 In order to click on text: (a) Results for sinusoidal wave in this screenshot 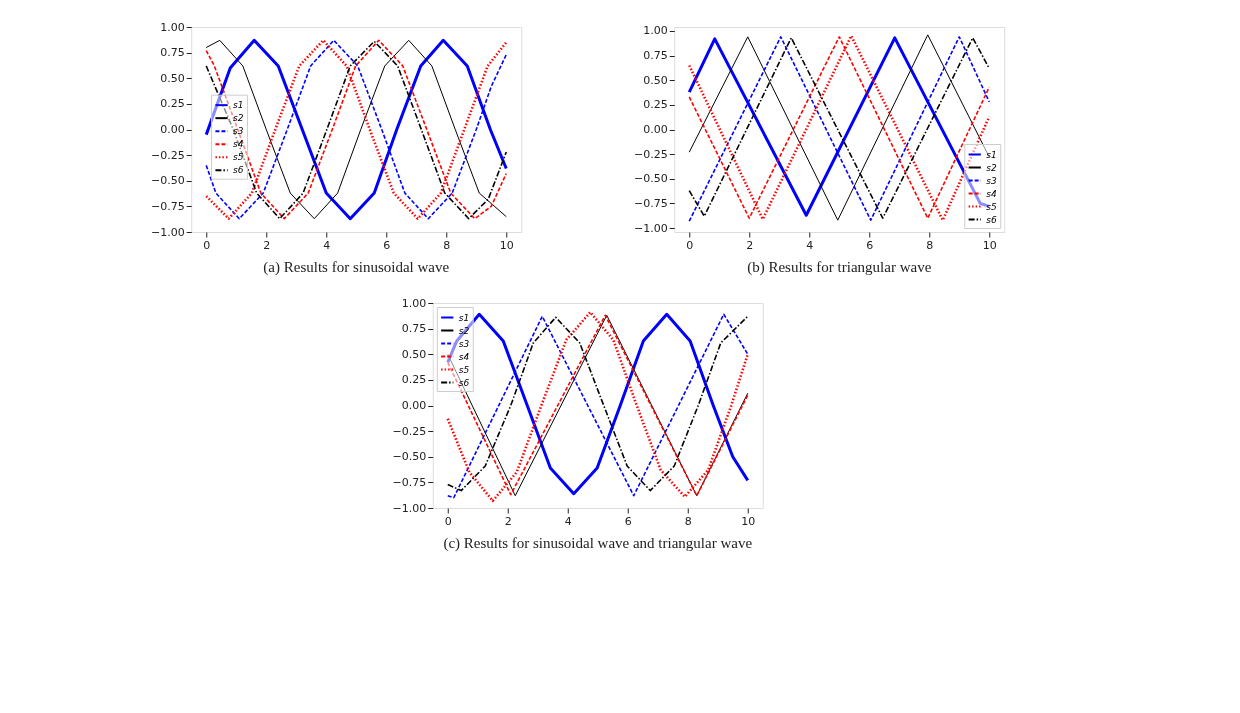, I will do `click(356, 267)`.